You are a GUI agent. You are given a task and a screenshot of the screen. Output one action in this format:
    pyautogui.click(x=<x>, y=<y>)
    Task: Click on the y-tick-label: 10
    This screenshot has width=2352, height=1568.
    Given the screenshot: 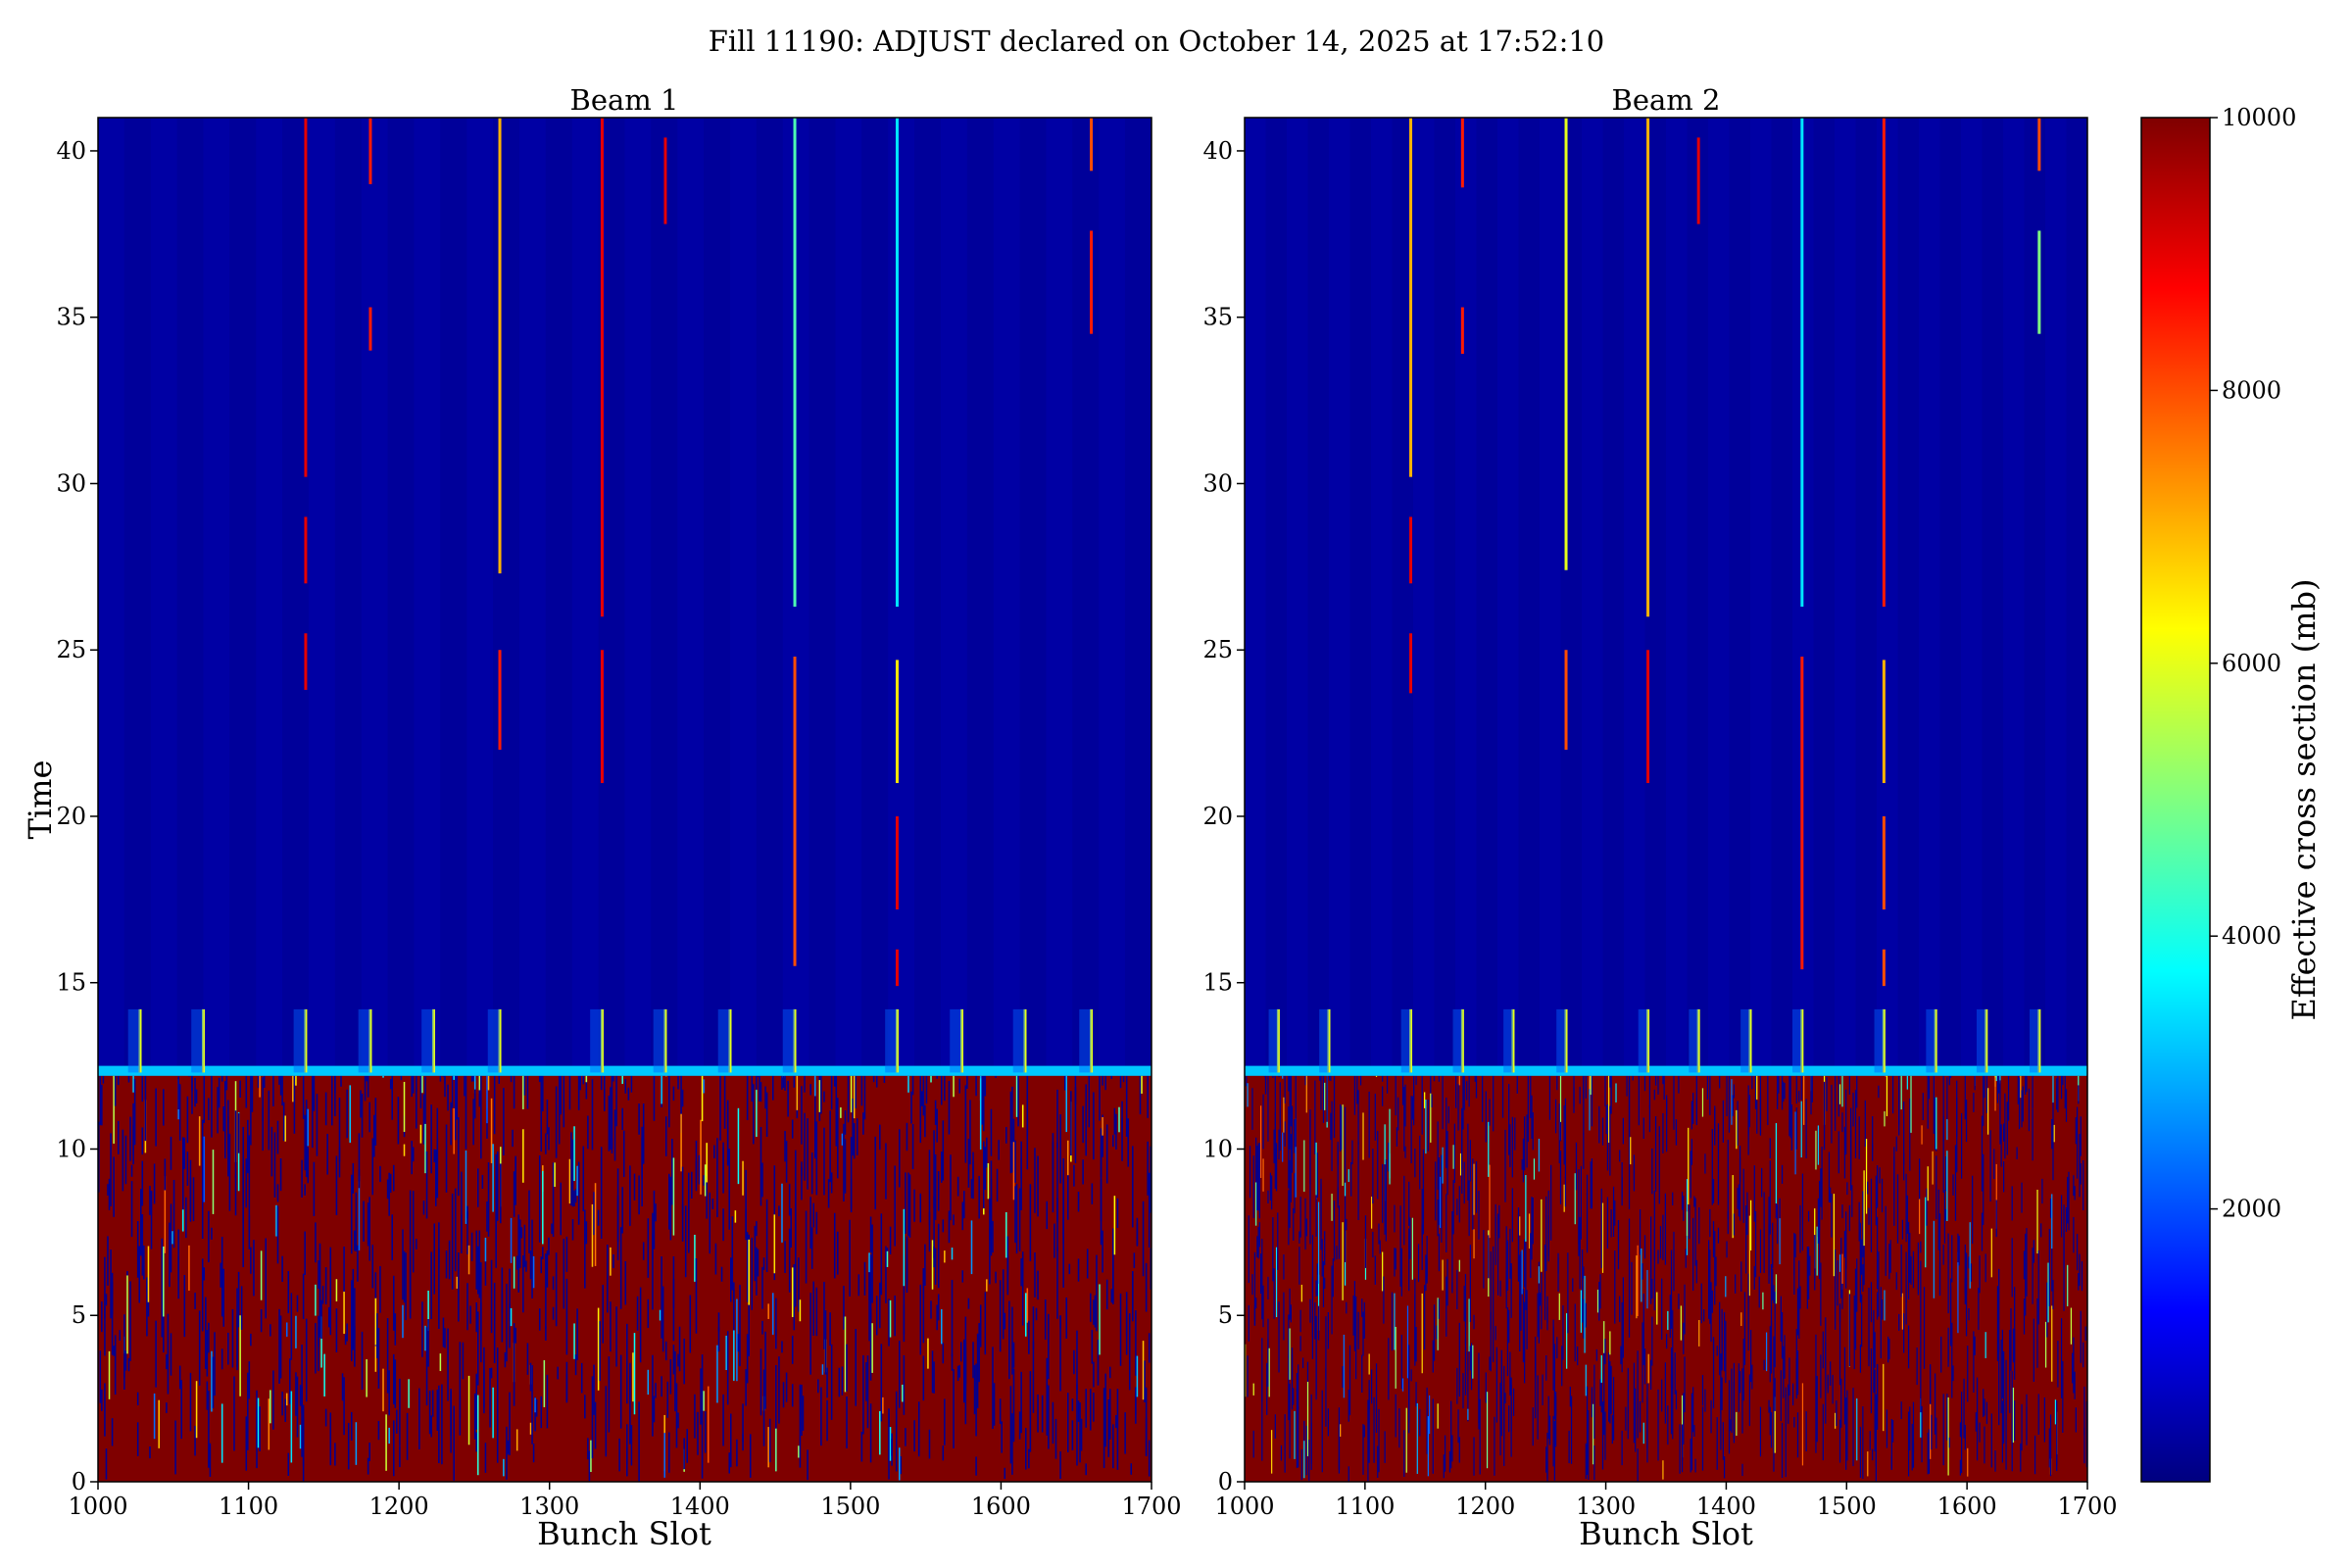 What is the action you would take?
    pyautogui.click(x=71, y=1148)
    